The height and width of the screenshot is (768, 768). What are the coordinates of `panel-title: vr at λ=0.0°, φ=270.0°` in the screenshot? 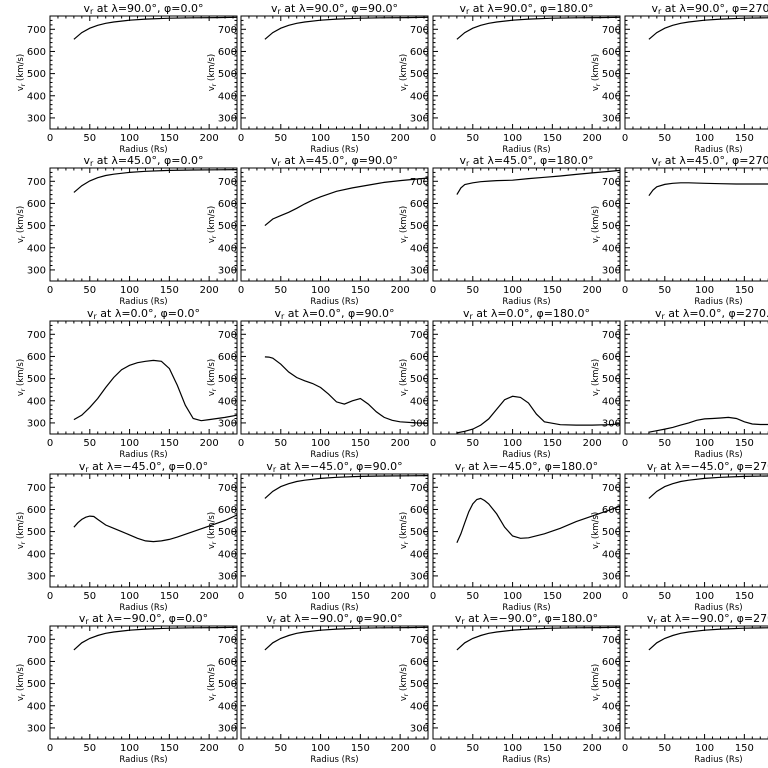 It's located at (711, 314).